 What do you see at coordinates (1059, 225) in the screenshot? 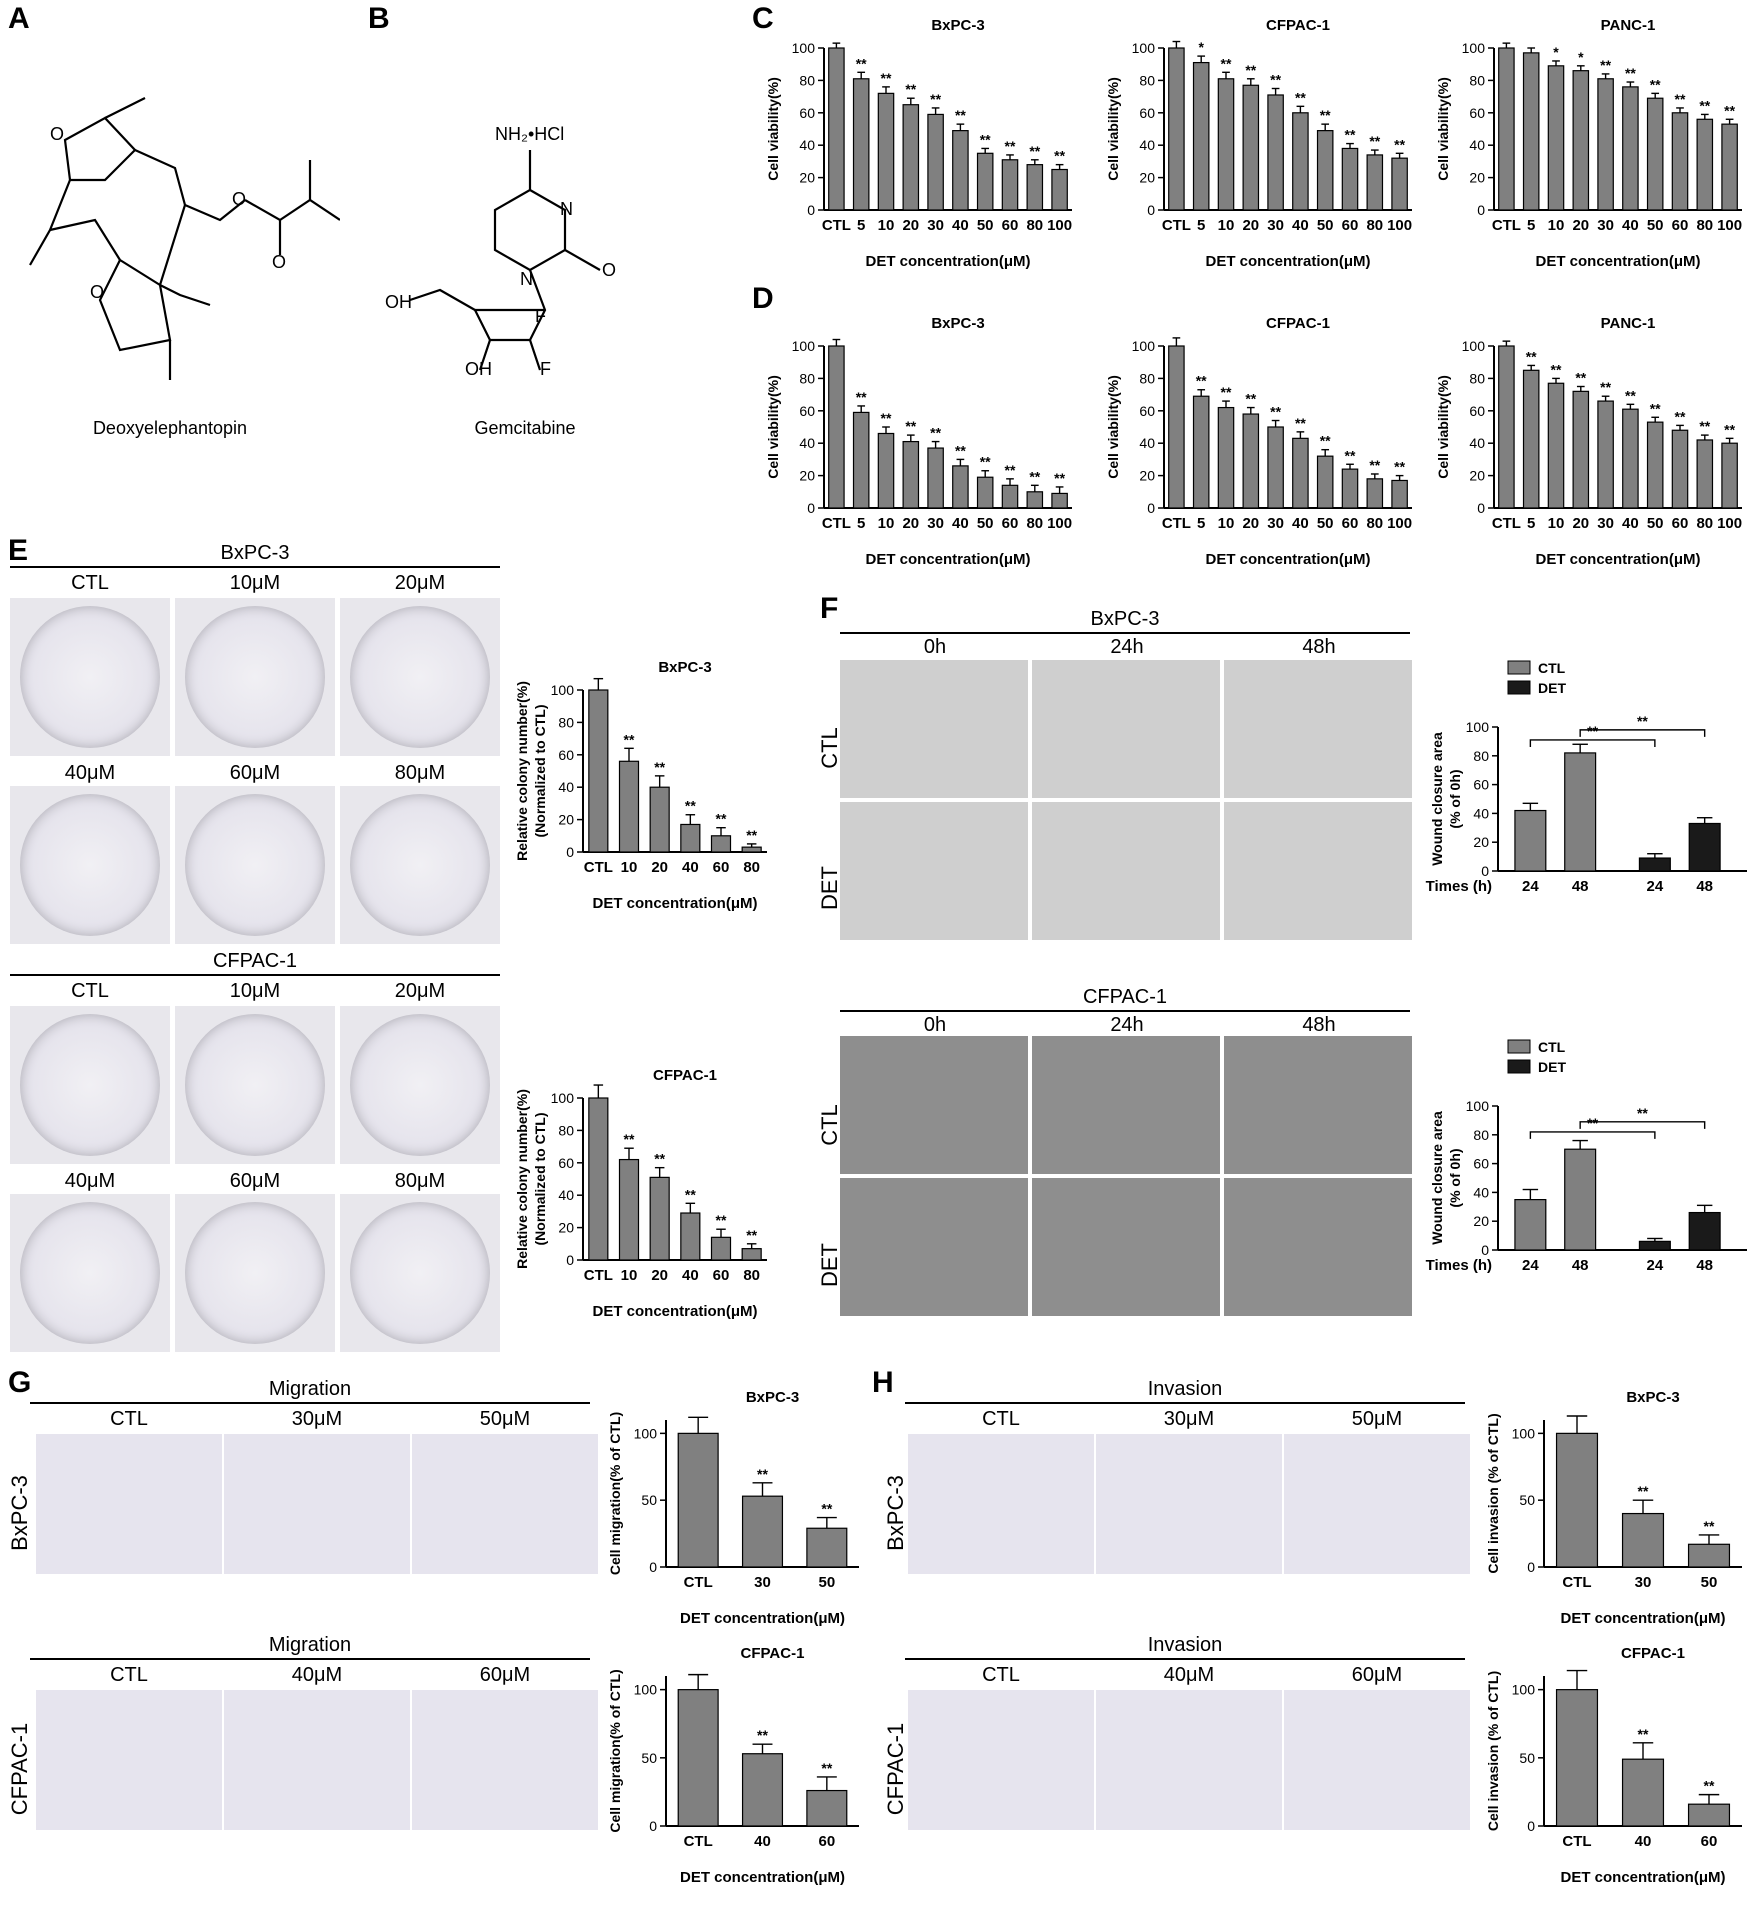
I see `x-tick-label: 100` at bounding box center [1059, 225].